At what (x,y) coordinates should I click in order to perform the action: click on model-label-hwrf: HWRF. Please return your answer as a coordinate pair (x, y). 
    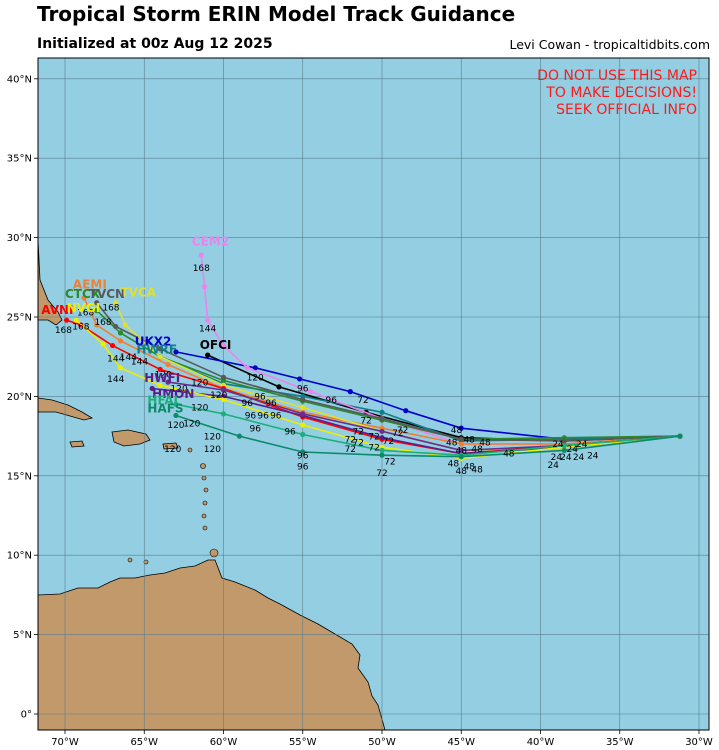
    Looking at the image, I should click on (156, 350).